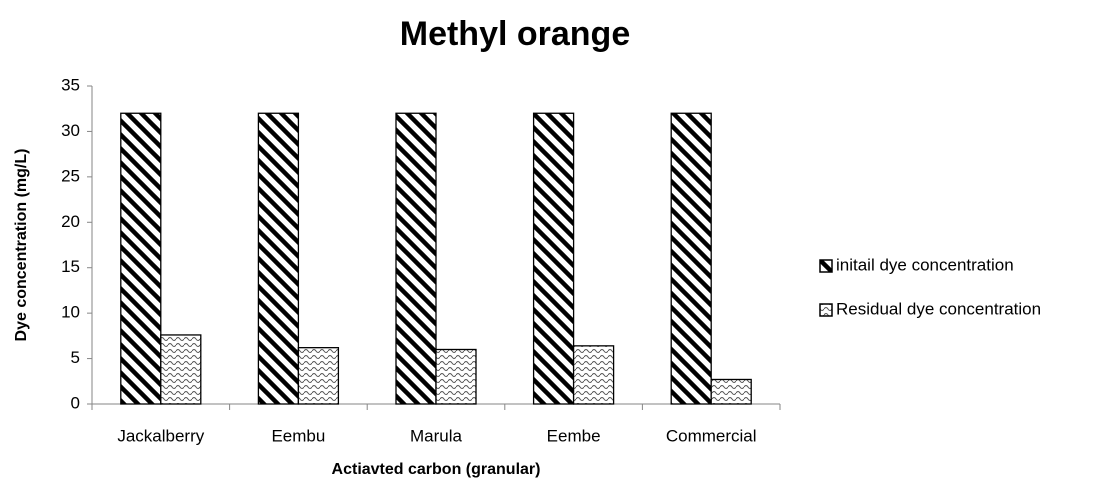 This screenshot has height=484, width=1118. I want to click on y-tick-label: 35, so click(70, 84).